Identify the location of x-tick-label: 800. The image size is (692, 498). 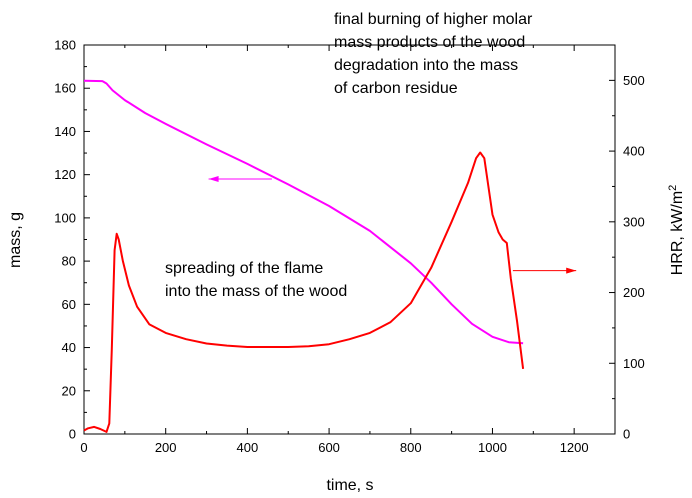
(411, 447).